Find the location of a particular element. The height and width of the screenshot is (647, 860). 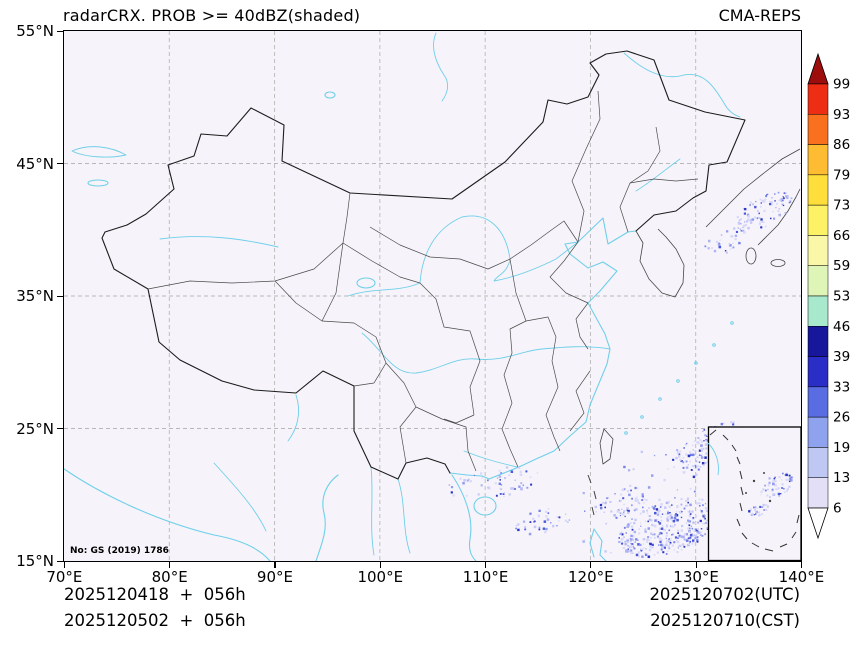

colorbar-label: 59 is located at coordinates (841, 266).